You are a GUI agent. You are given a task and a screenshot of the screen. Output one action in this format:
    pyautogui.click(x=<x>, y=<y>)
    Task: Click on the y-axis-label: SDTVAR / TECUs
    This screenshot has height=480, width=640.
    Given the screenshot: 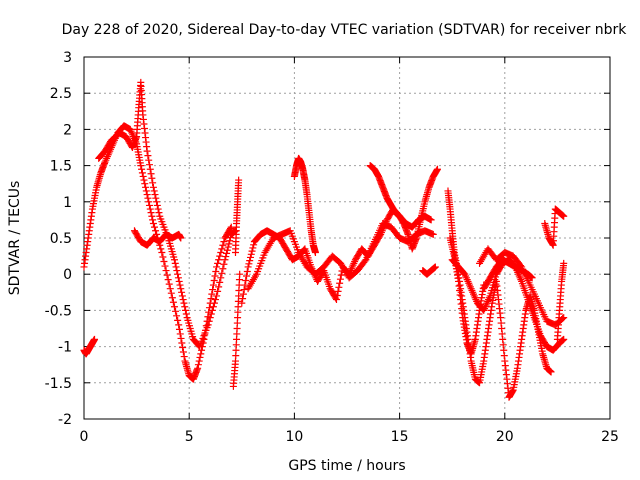 What is the action you would take?
    pyautogui.click(x=15, y=238)
    